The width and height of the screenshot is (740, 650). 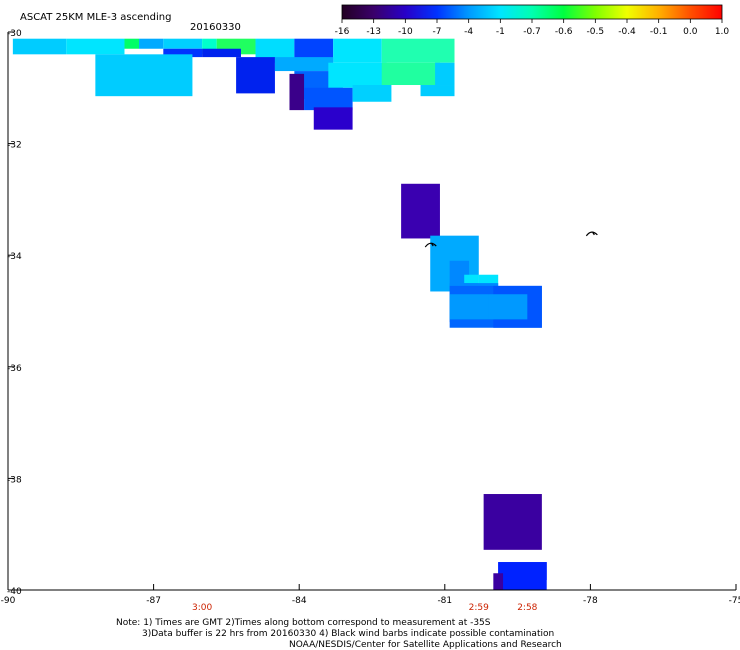 I want to click on swath-time-label: 2:59, so click(x=479, y=608).